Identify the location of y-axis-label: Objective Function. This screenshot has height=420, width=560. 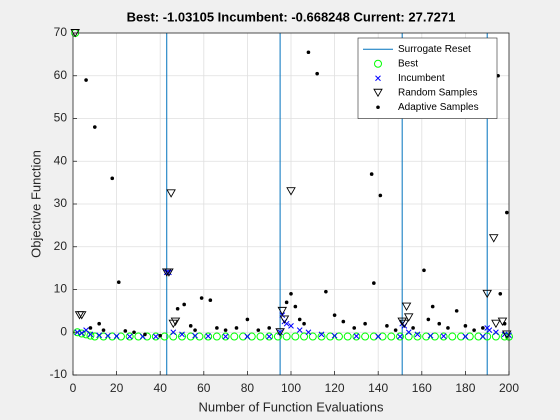
(35, 204).